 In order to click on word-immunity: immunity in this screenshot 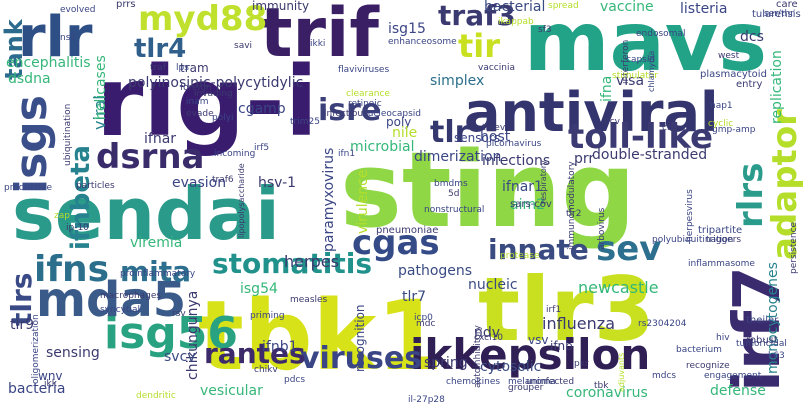, I will do `click(281, 6)`.